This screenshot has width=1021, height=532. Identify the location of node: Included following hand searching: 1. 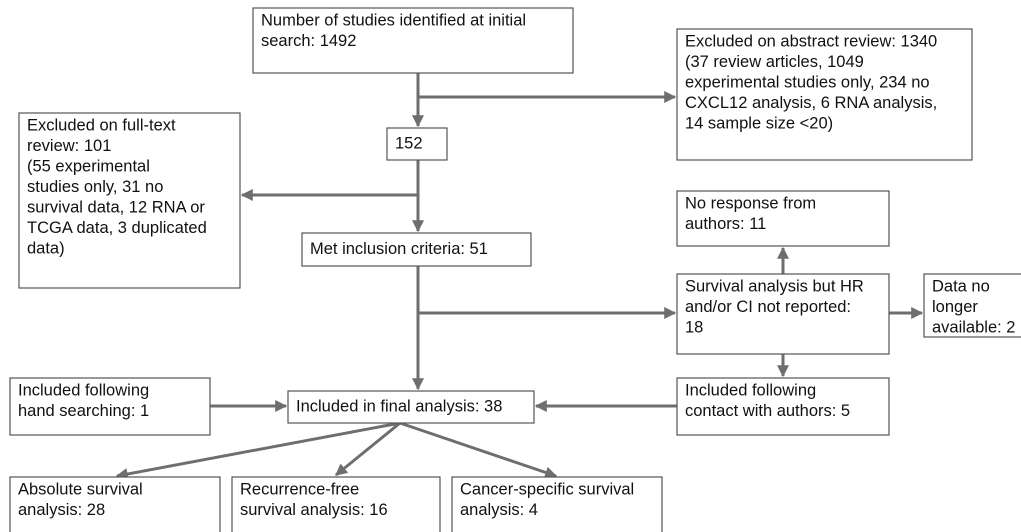
(110, 406).